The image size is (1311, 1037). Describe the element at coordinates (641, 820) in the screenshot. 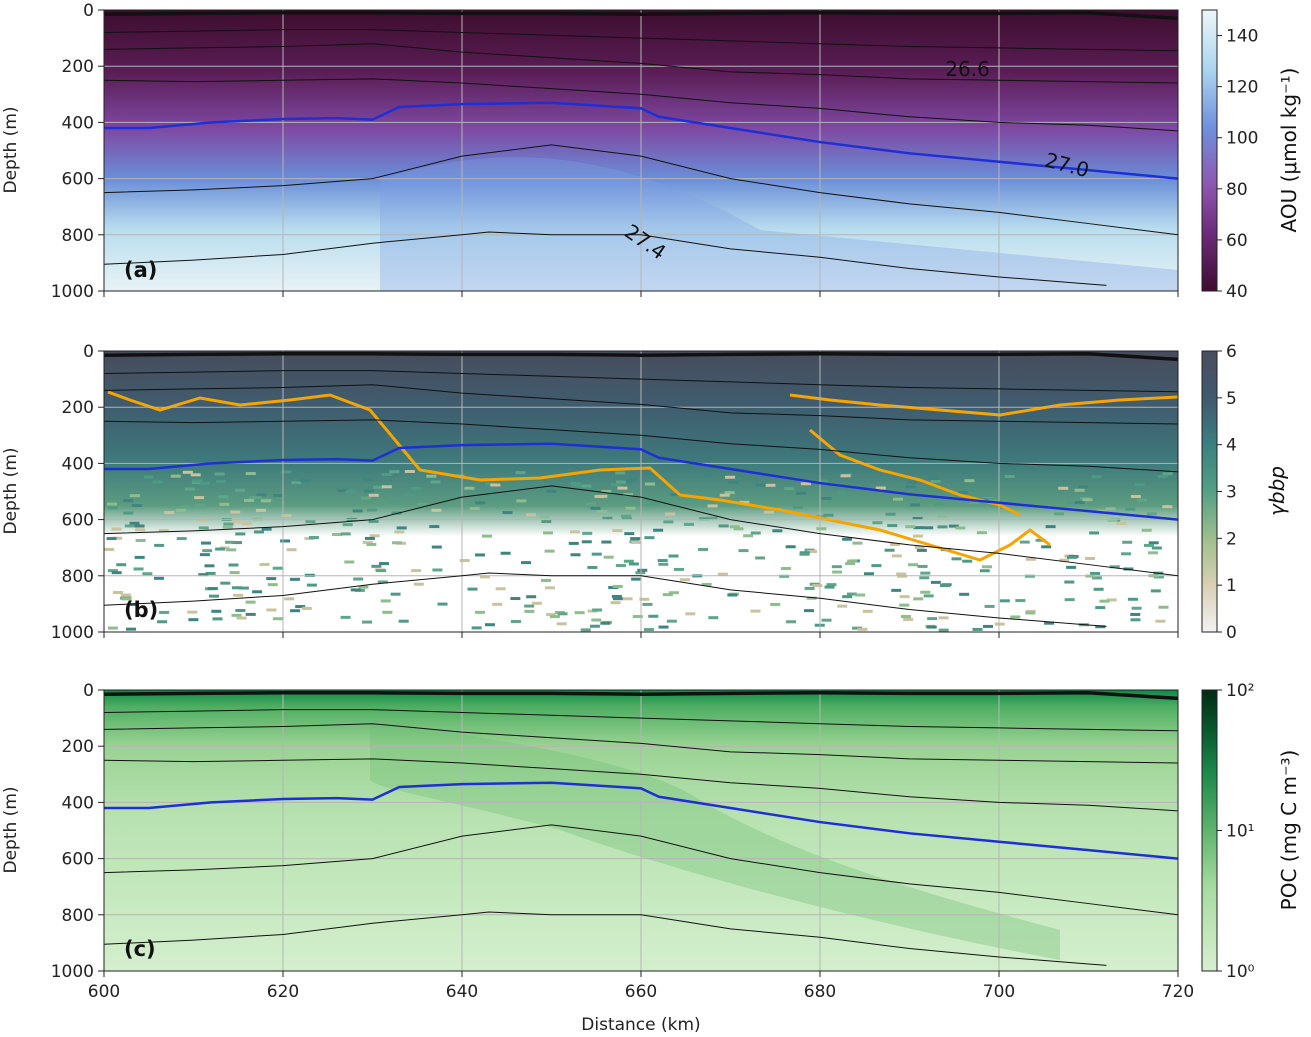

I see `isopycnal-27-0-c` at that location.